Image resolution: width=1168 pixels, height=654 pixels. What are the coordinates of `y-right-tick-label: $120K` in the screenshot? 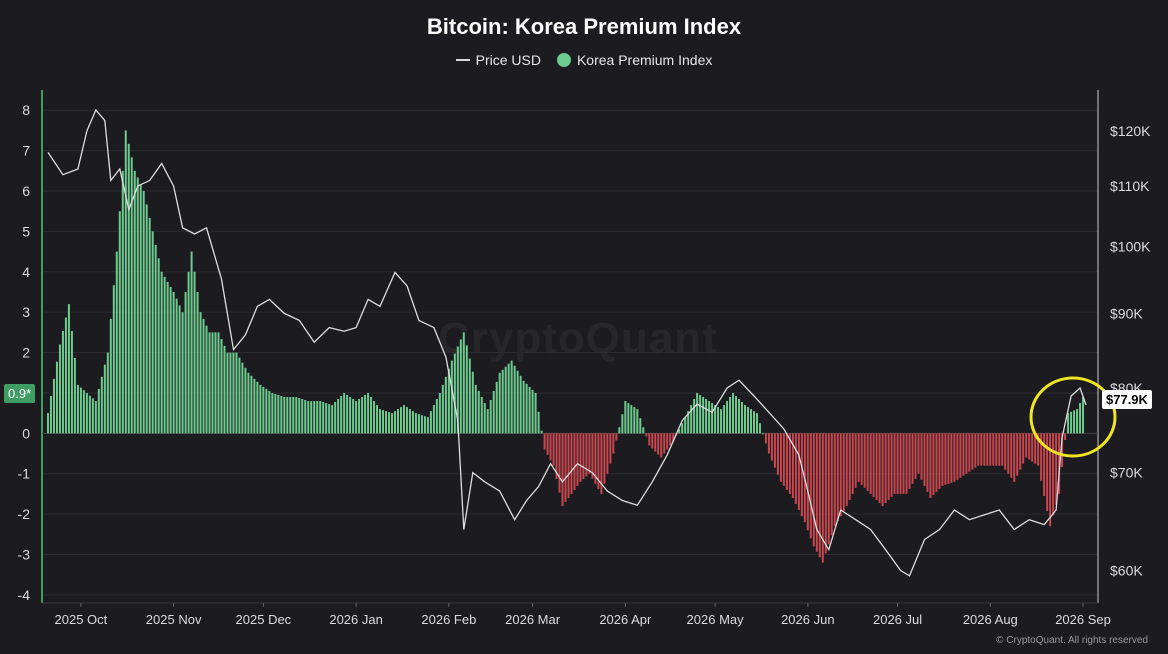 It's located at (1130, 131).